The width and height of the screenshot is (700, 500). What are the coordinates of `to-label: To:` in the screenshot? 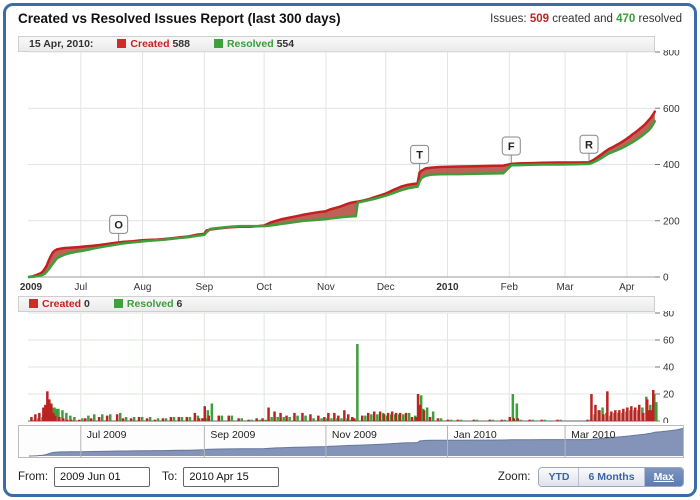 It's located at (170, 477).